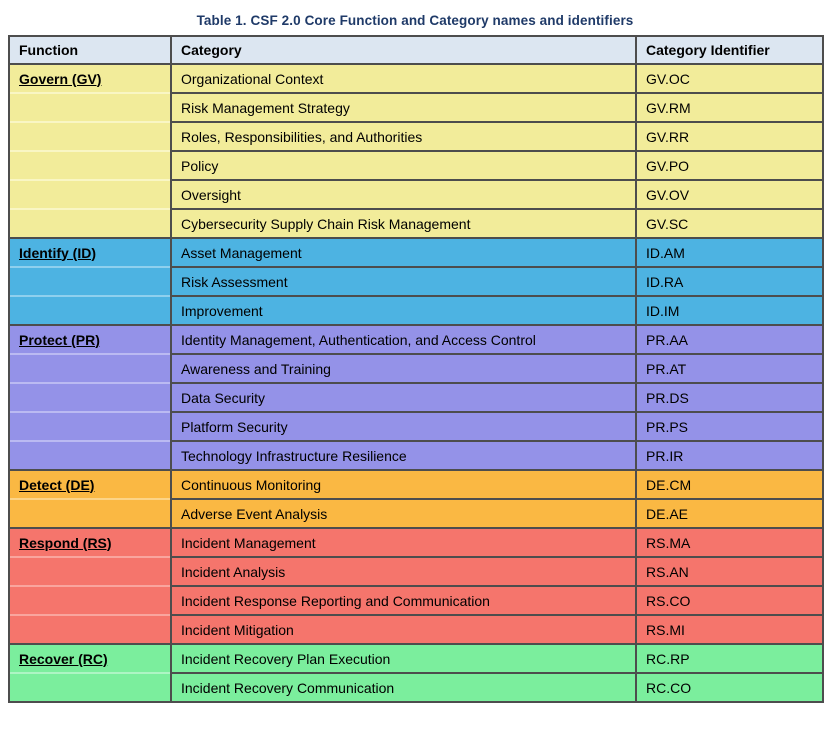 This screenshot has height=734, width=830. I want to click on table-row: Risk Assessment ID.RA, so click(415, 281).